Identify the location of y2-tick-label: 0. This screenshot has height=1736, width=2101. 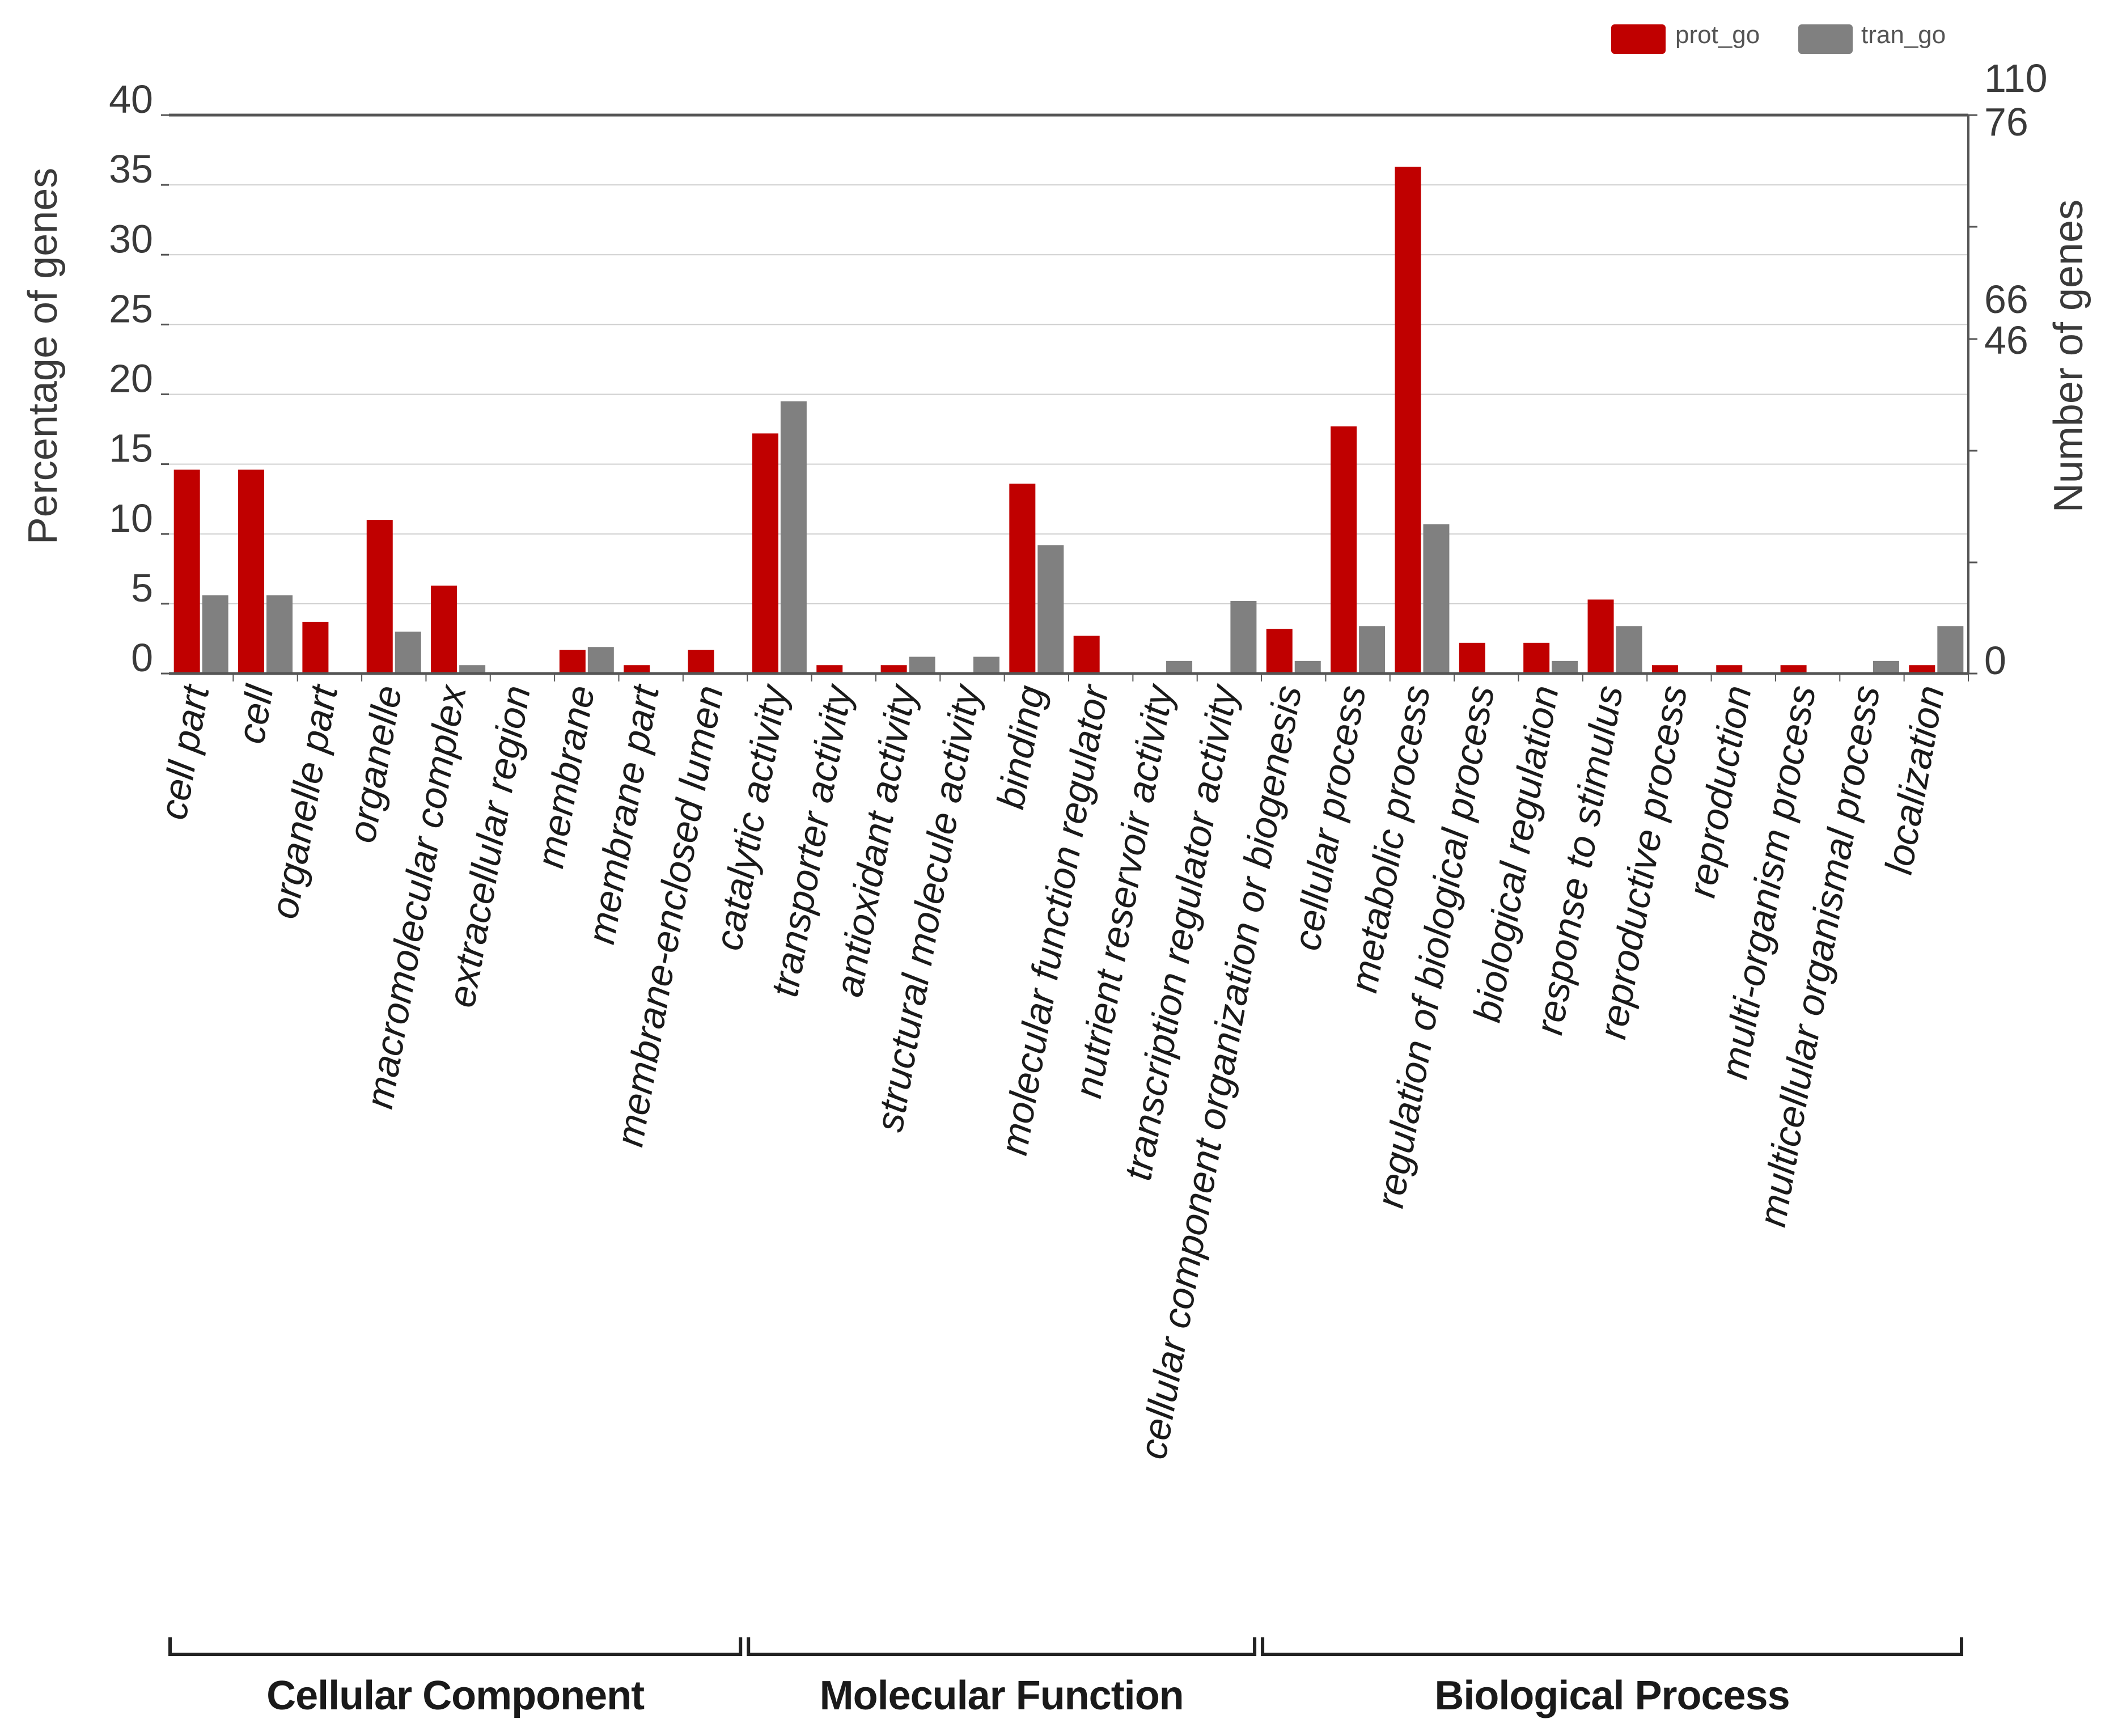
(1995, 660).